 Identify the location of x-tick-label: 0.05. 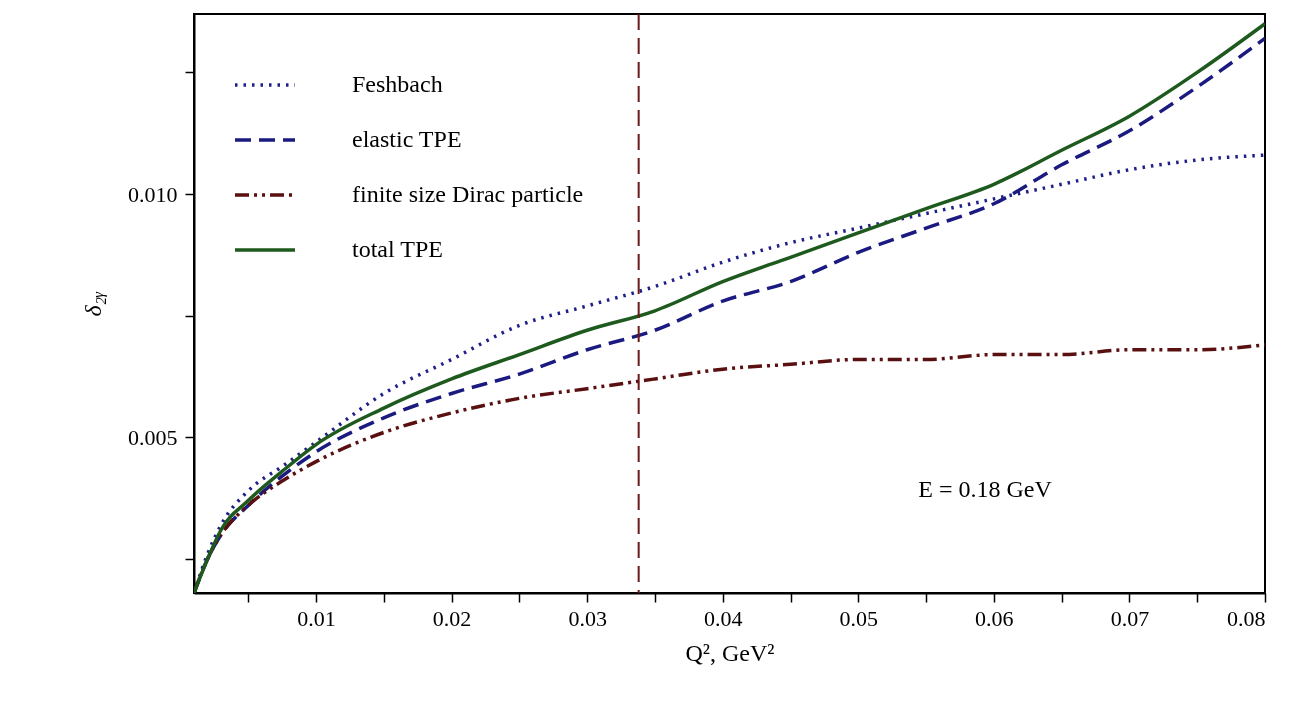
(859, 618).